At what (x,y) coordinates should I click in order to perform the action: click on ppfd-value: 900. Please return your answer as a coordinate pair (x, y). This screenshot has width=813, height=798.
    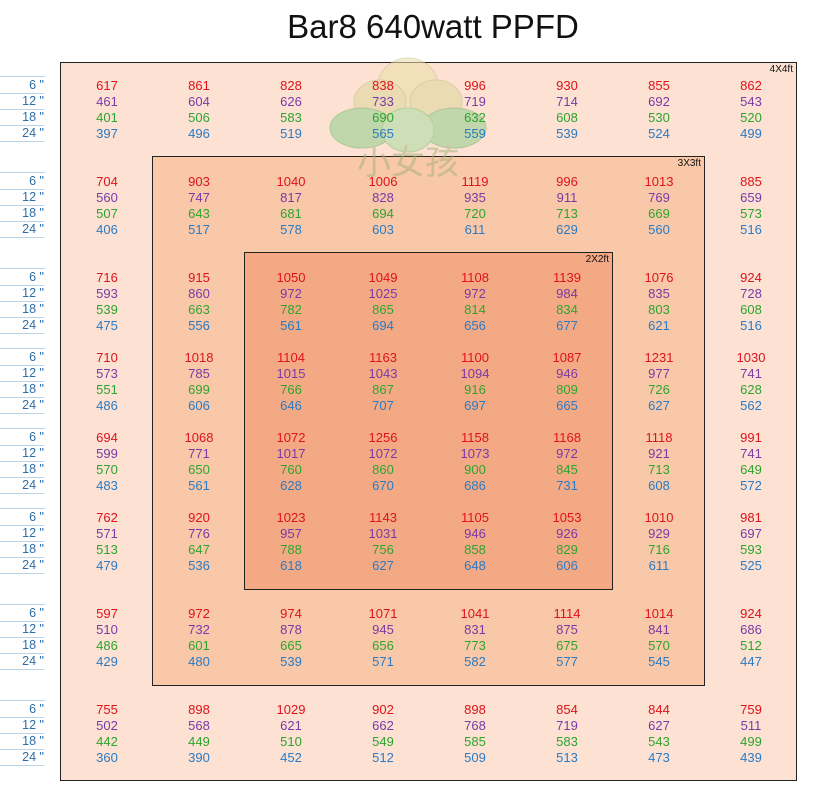
    Looking at the image, I should click on (475, 469).